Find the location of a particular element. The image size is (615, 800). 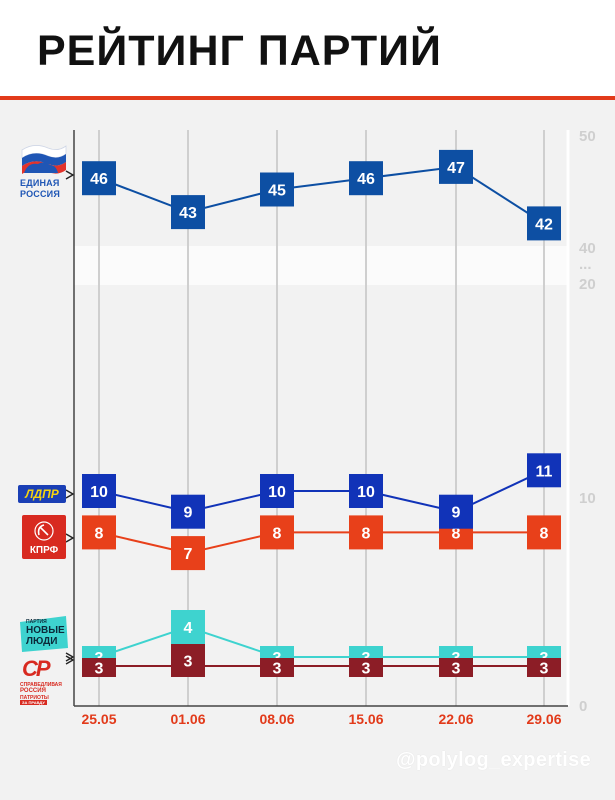

novye_lyudi-series-line is located at coordinates (321, 641).